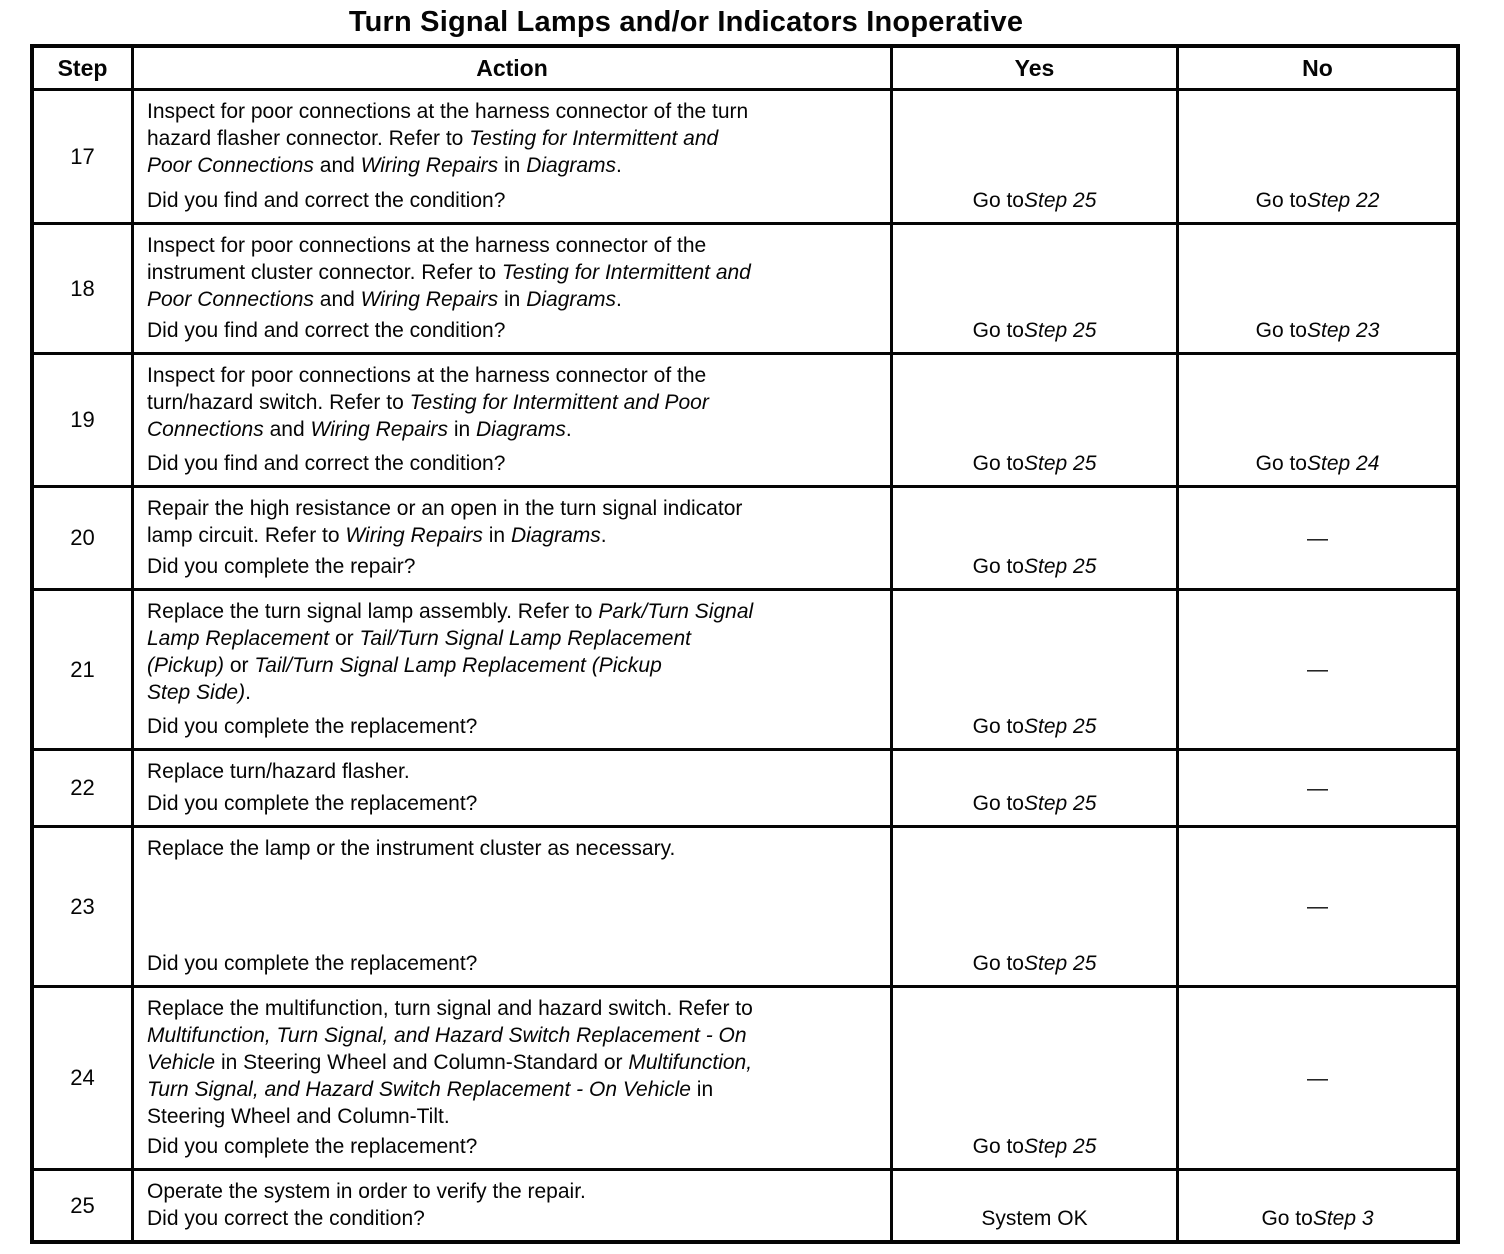 This screenshot has width=1504, height=1254. I want to click on step-cell: 17, so click(82, 156).